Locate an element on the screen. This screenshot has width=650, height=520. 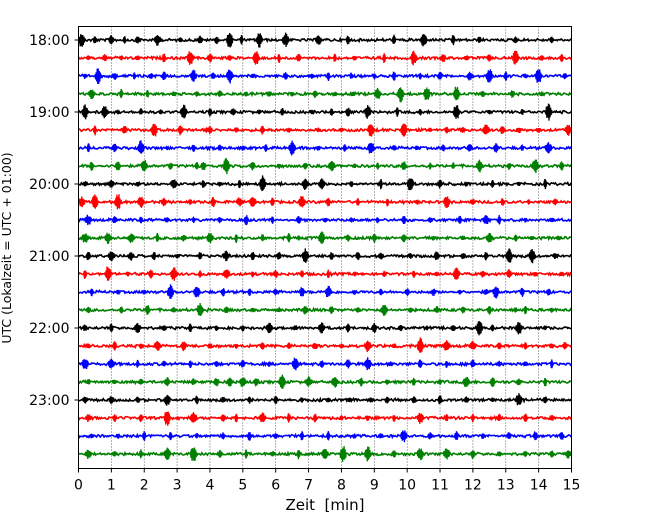
x-tick-label: 8 is located at coordinates (341, 486).